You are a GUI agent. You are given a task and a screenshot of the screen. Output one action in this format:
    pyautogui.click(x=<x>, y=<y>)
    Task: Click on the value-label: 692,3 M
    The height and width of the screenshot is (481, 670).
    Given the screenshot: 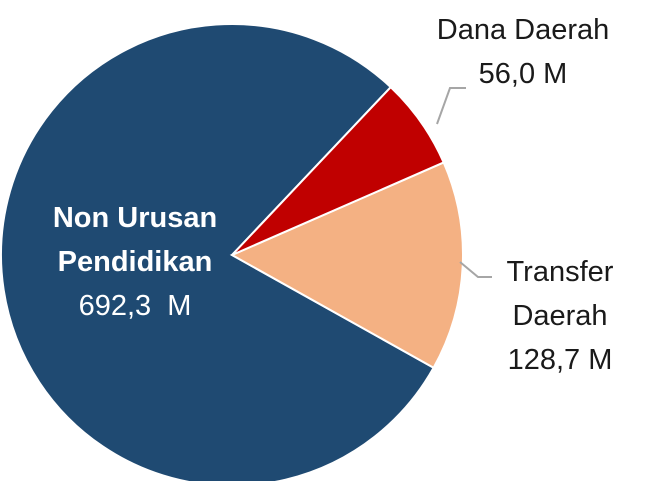 What is the action you would take?
    pyautogui.click(x=135, y=306)
    